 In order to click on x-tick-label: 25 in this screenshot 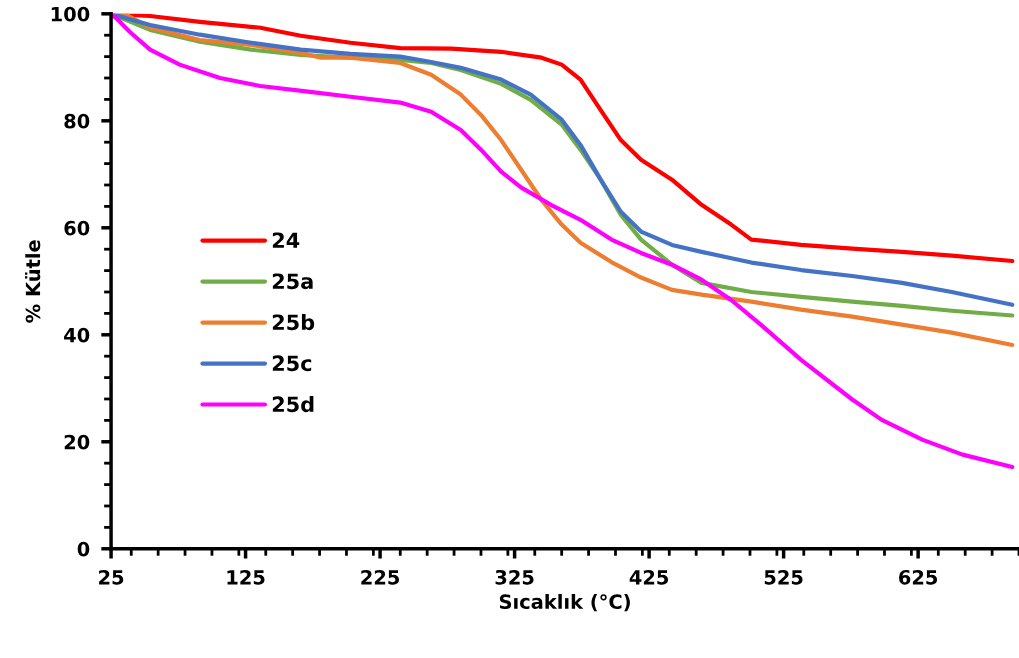, I will do `click(111, 577)`.